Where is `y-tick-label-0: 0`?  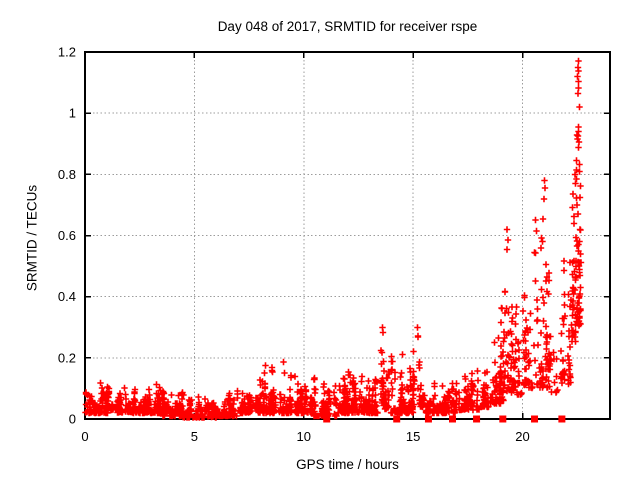
y-tick-label-0: 0 is located at coordinates (72, 419).